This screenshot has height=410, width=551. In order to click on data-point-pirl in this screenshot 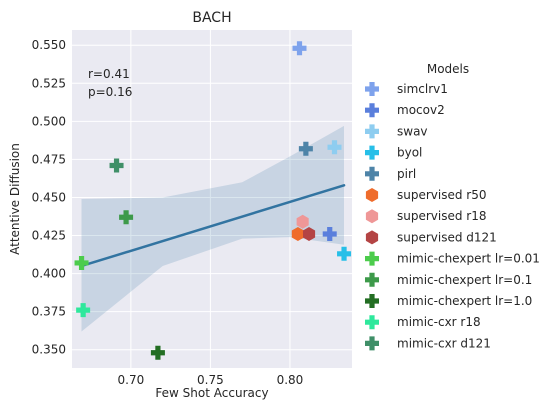, I will do `click(305, 148)`.